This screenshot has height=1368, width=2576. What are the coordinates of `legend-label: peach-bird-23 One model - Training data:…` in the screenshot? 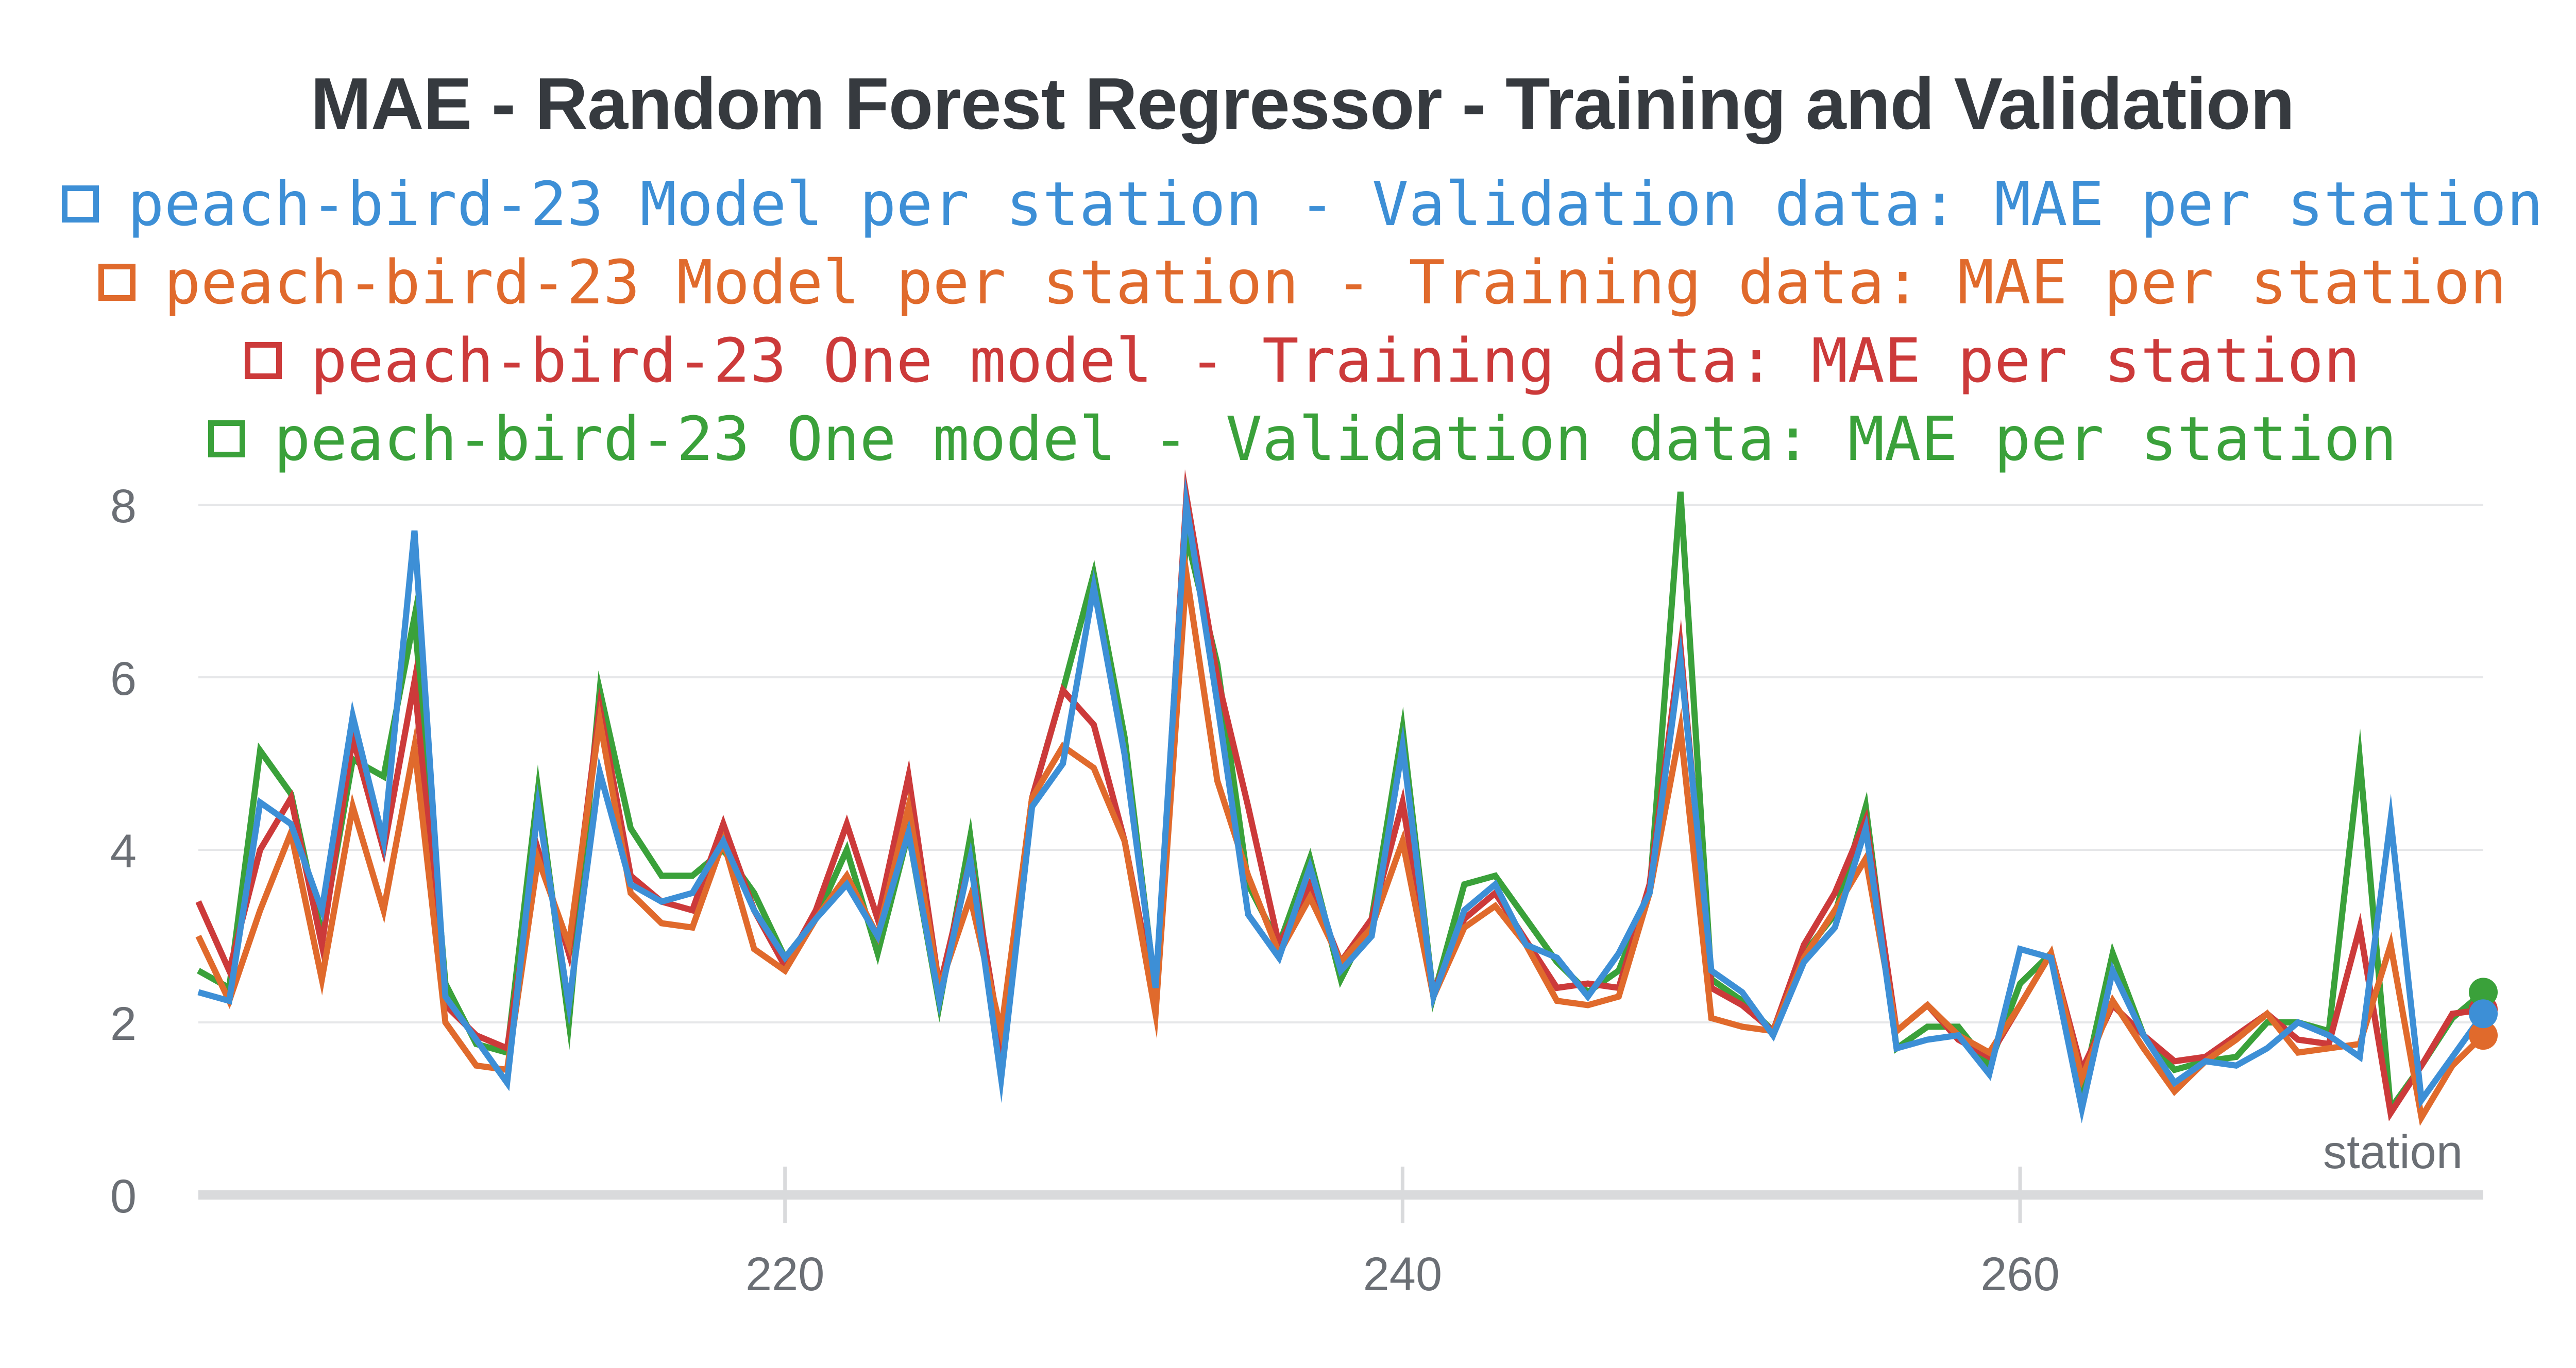 It's located at (1335, 360).